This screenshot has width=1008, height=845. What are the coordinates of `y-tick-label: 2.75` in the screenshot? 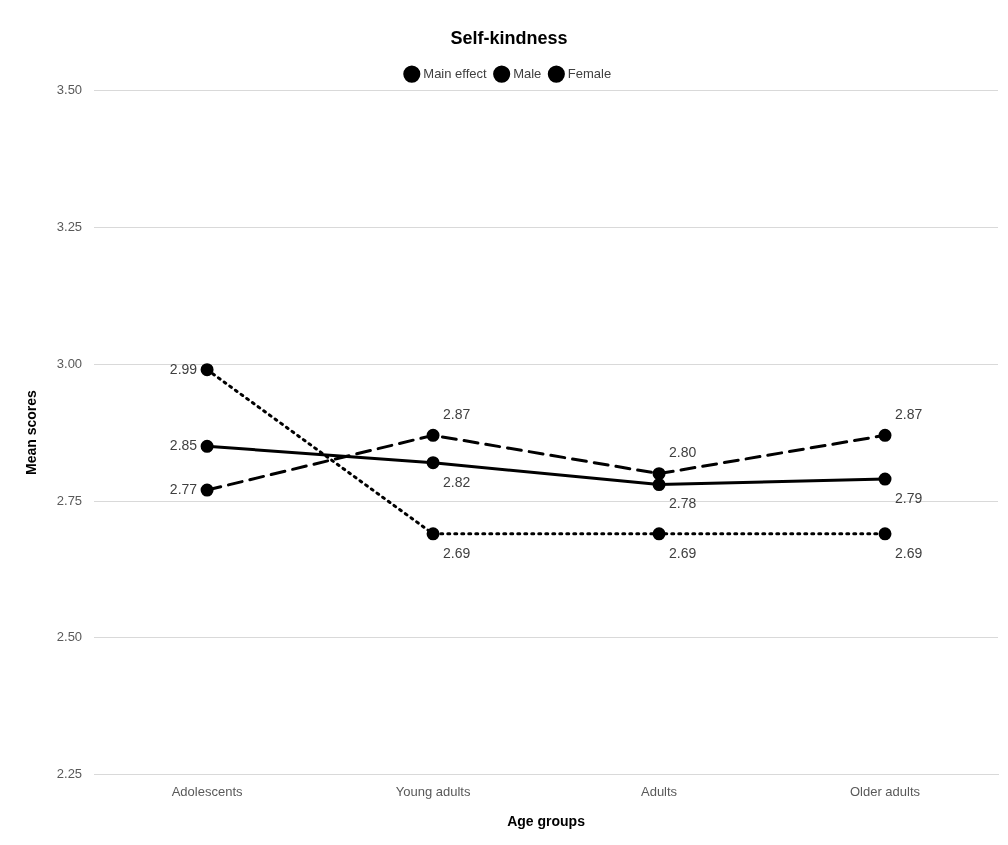 It's located at (69, 500).